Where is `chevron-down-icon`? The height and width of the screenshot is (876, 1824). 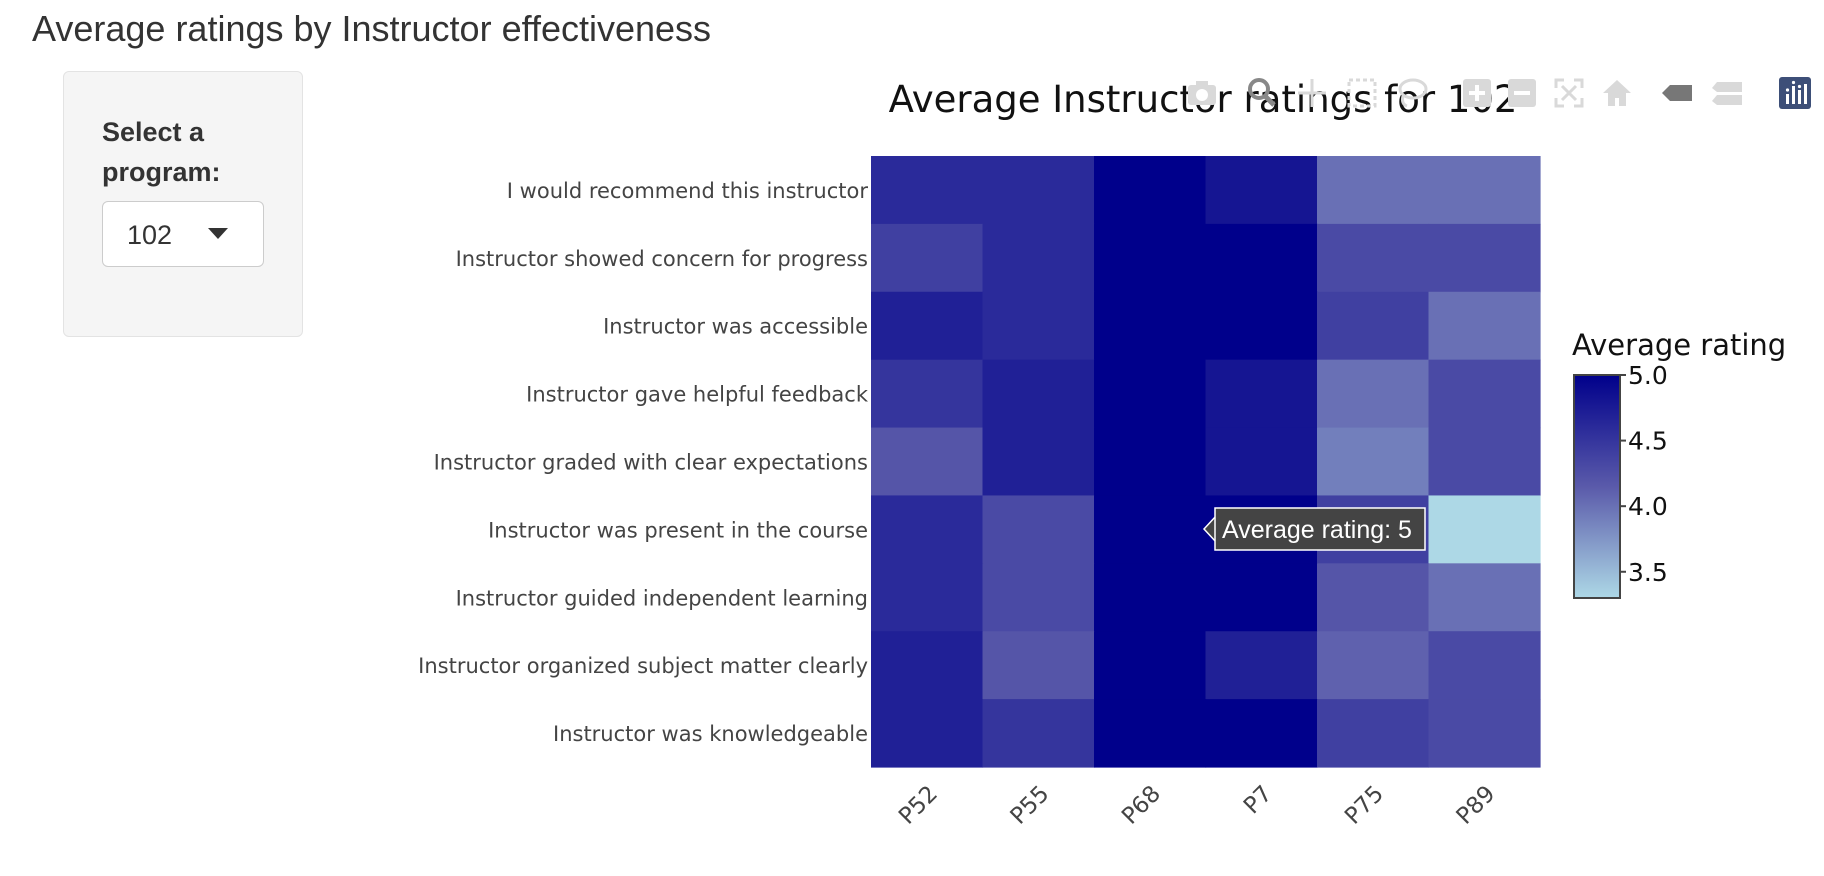
chevron-down-icon is located at coordinates (218, 233).